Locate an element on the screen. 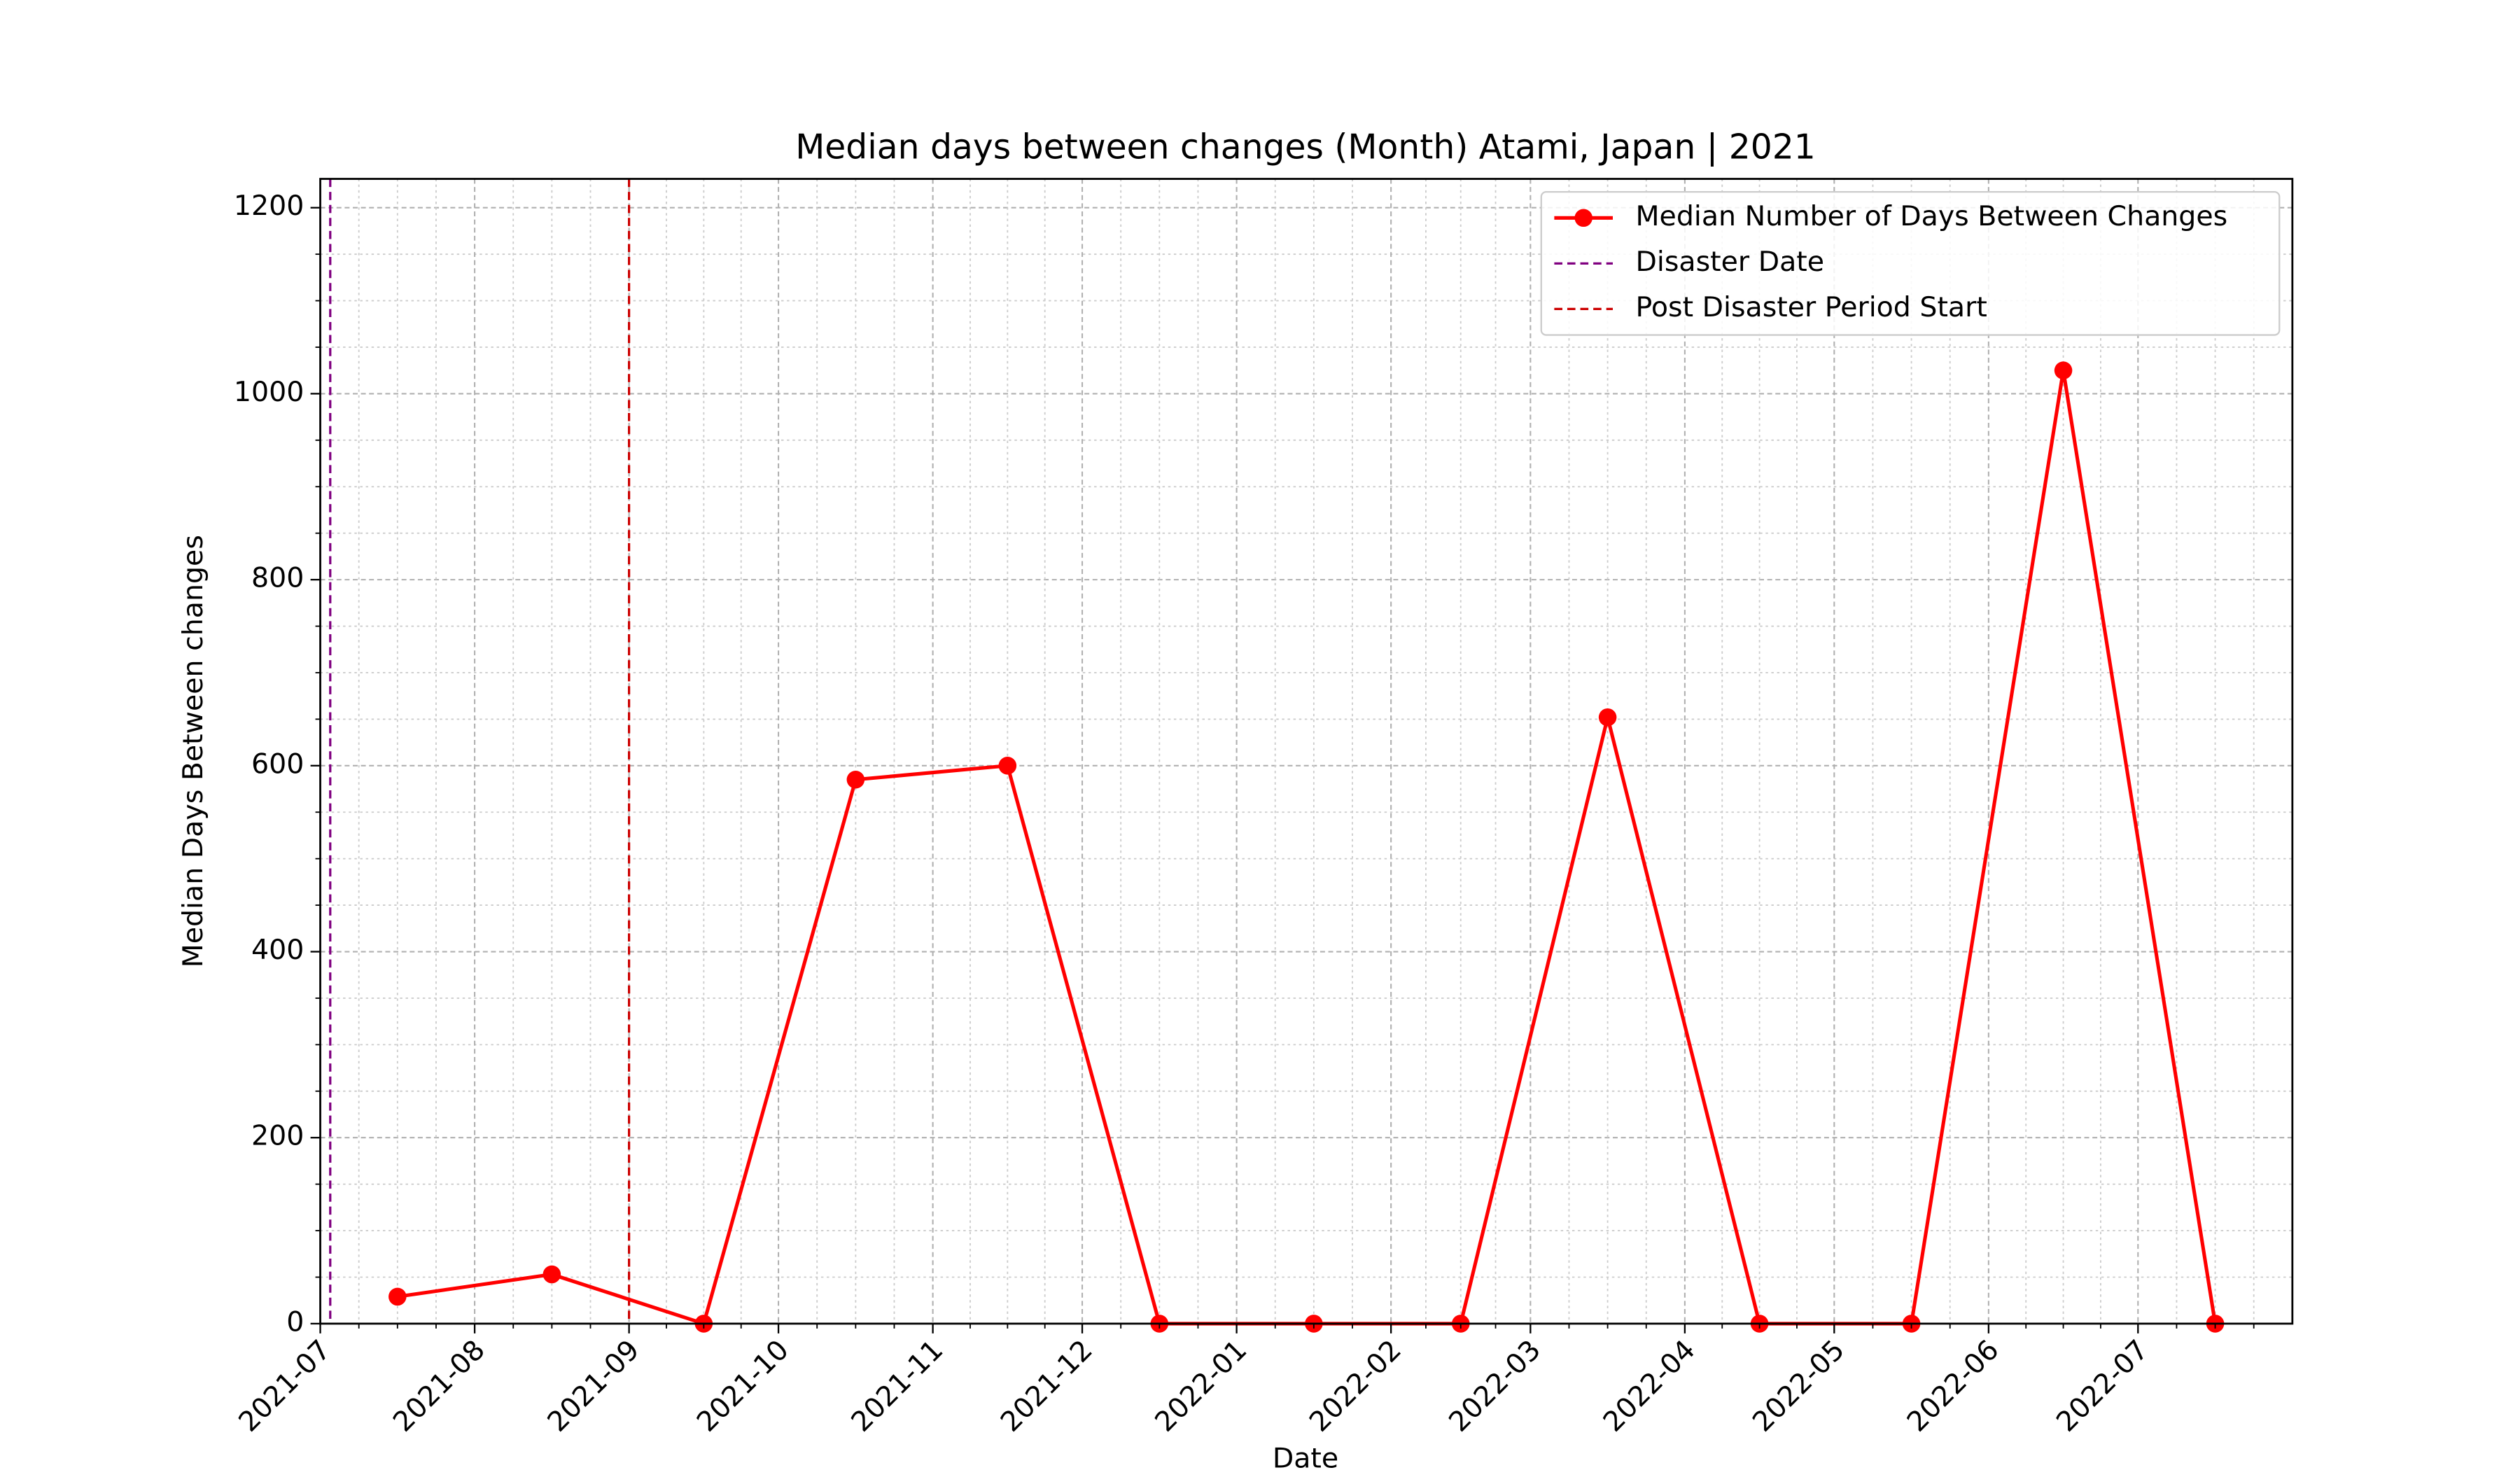 The width and height of the screenshot is (2520, 1470). legend-box is located at coordinates (1910, 263).